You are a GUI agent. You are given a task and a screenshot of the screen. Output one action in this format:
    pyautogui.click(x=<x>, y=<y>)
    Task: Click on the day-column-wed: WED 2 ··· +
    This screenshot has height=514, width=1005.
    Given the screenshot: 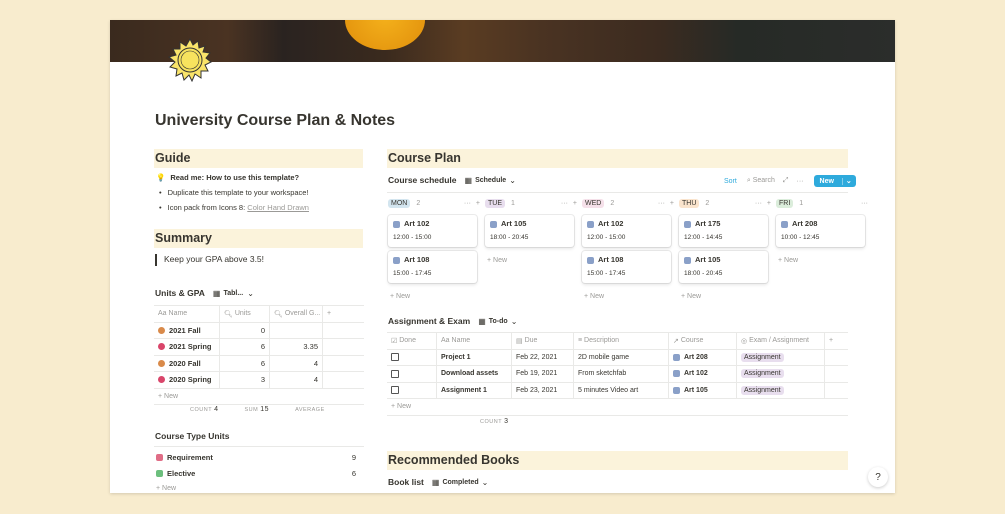 What is the action you would take?
    pyautogui.click(x=628, y=203)
    